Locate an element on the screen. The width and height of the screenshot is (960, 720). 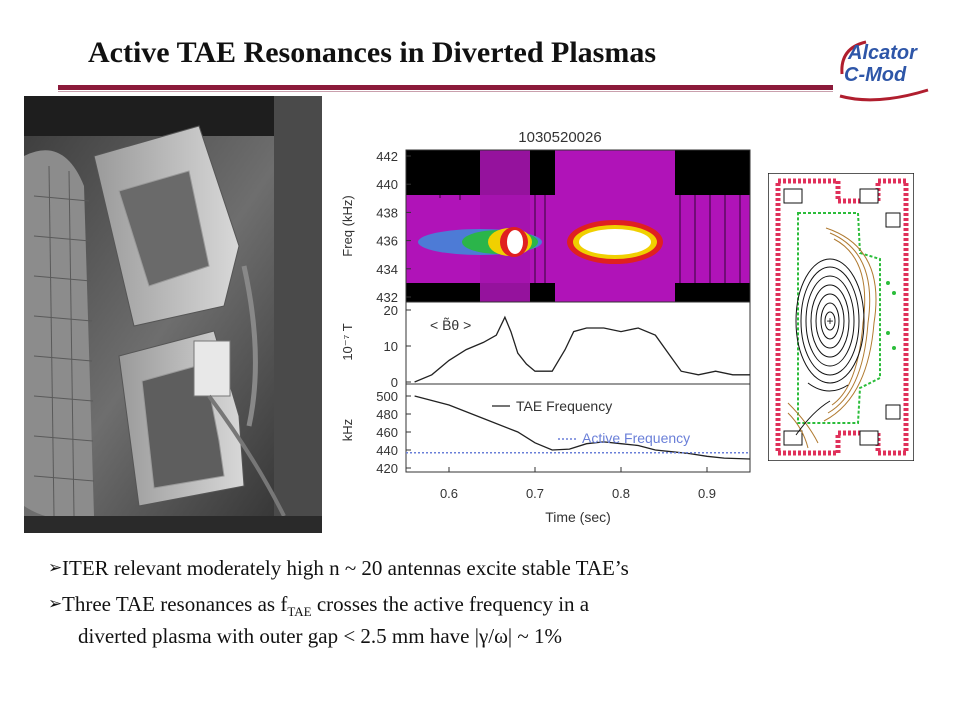
spectrogram-ytick: 434 is located at coordinates (387, 269).